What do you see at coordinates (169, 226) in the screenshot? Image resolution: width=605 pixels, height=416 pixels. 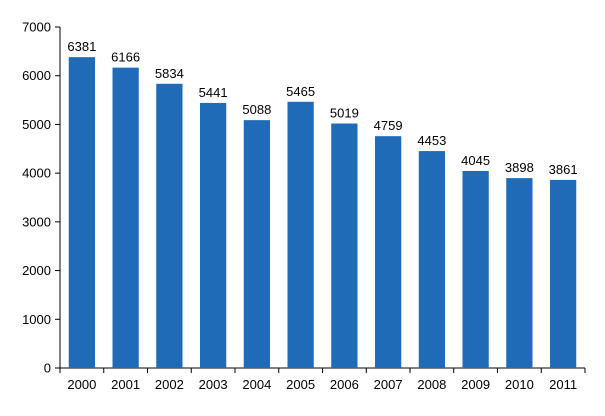 I see `bar-2002` at bounding box center [169, 226].